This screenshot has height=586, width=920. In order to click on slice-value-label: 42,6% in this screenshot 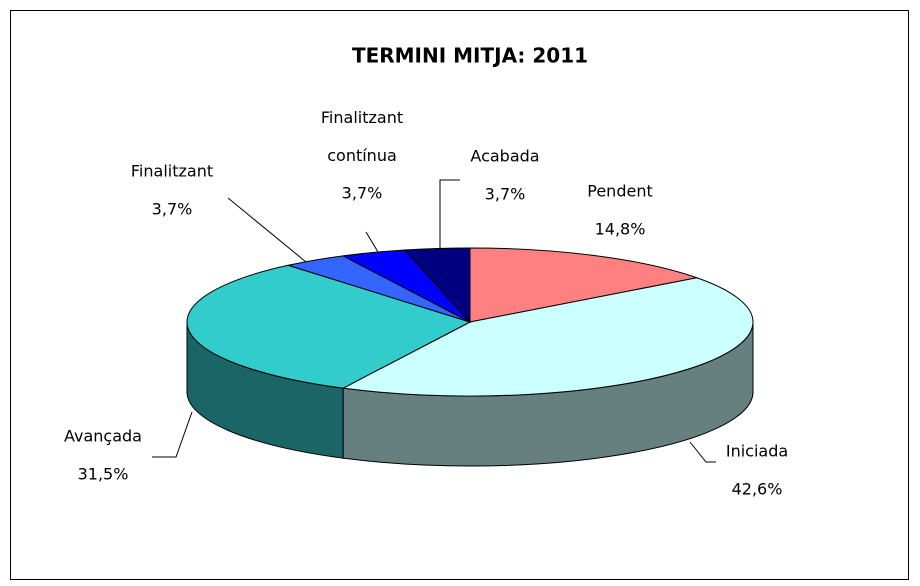, I will do `click(757, 489)`.